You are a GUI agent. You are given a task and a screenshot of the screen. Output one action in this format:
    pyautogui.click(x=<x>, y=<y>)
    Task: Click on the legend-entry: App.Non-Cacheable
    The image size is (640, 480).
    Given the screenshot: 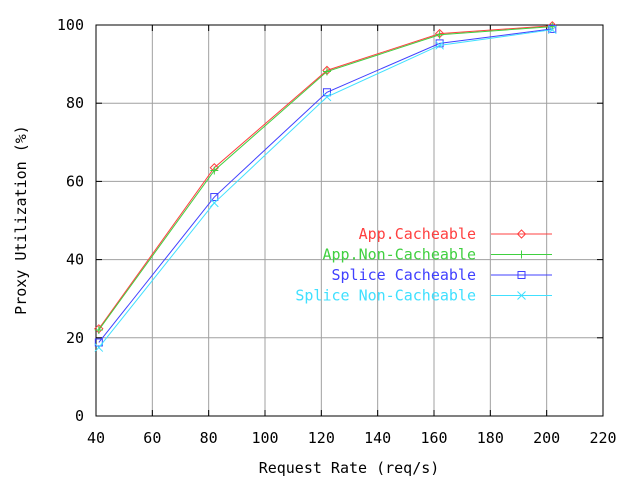 What is the action you would take?
    pyautogui.click(x=437, y=255)
    